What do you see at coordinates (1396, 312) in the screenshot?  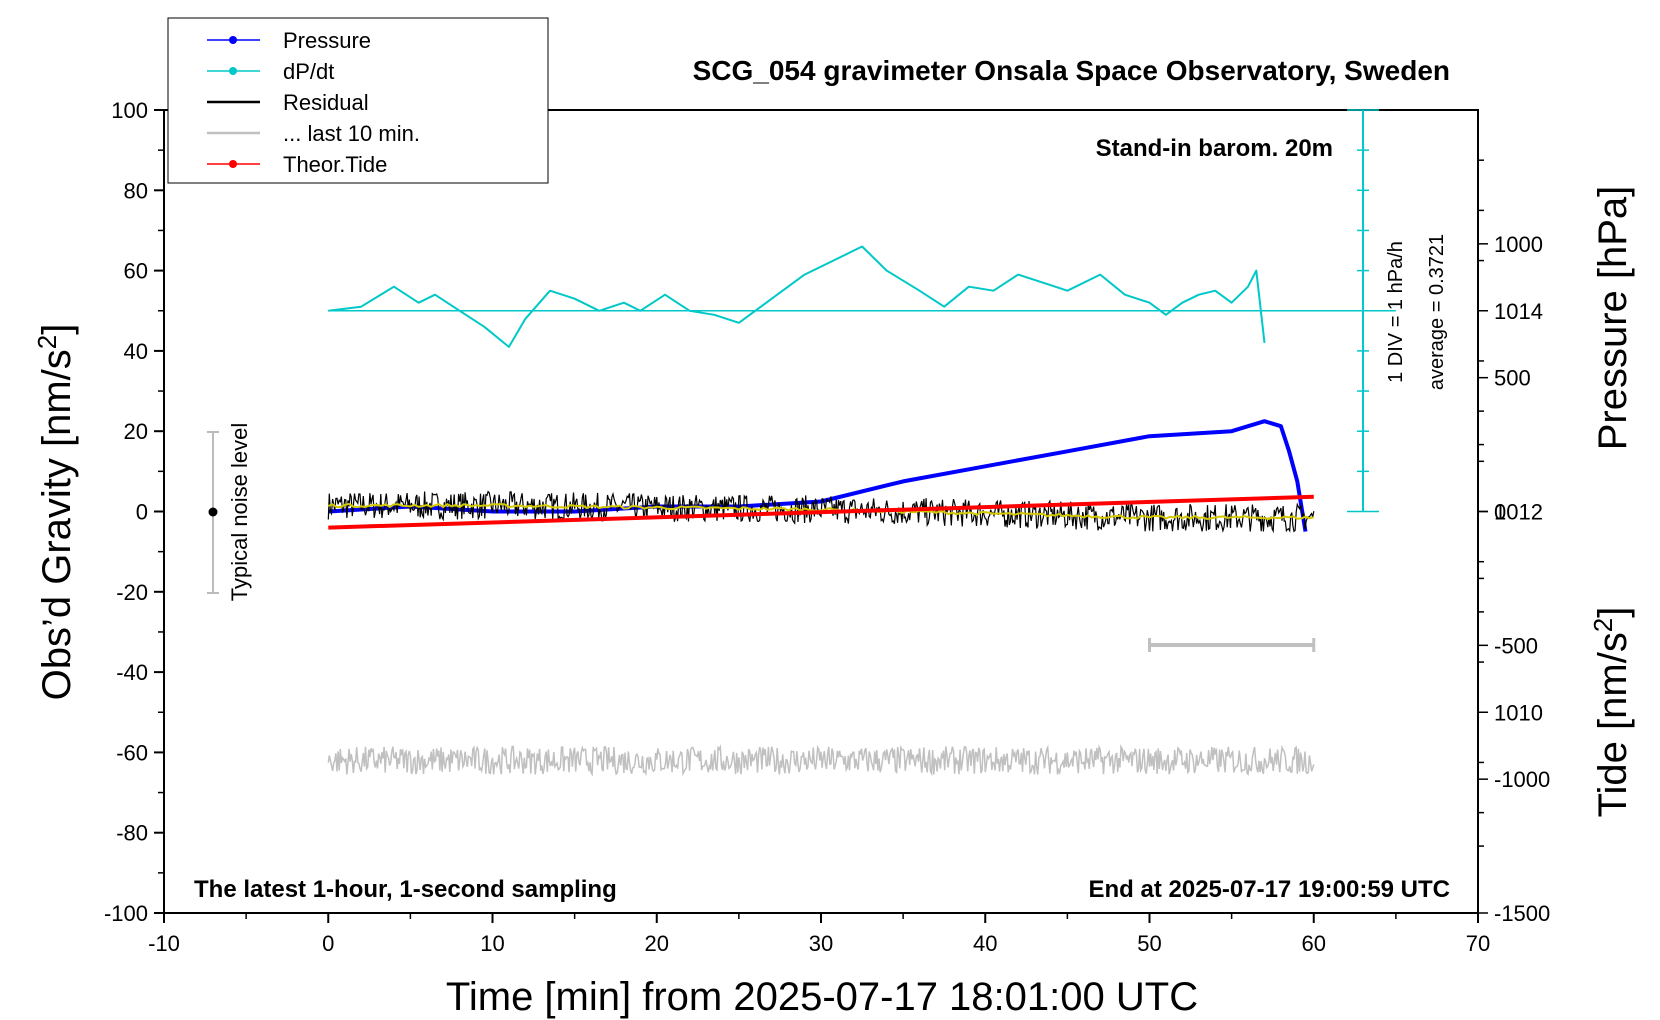 I see `div-label: 1 DIV = 1 hPa/h` at bounding box center [1396, 312].